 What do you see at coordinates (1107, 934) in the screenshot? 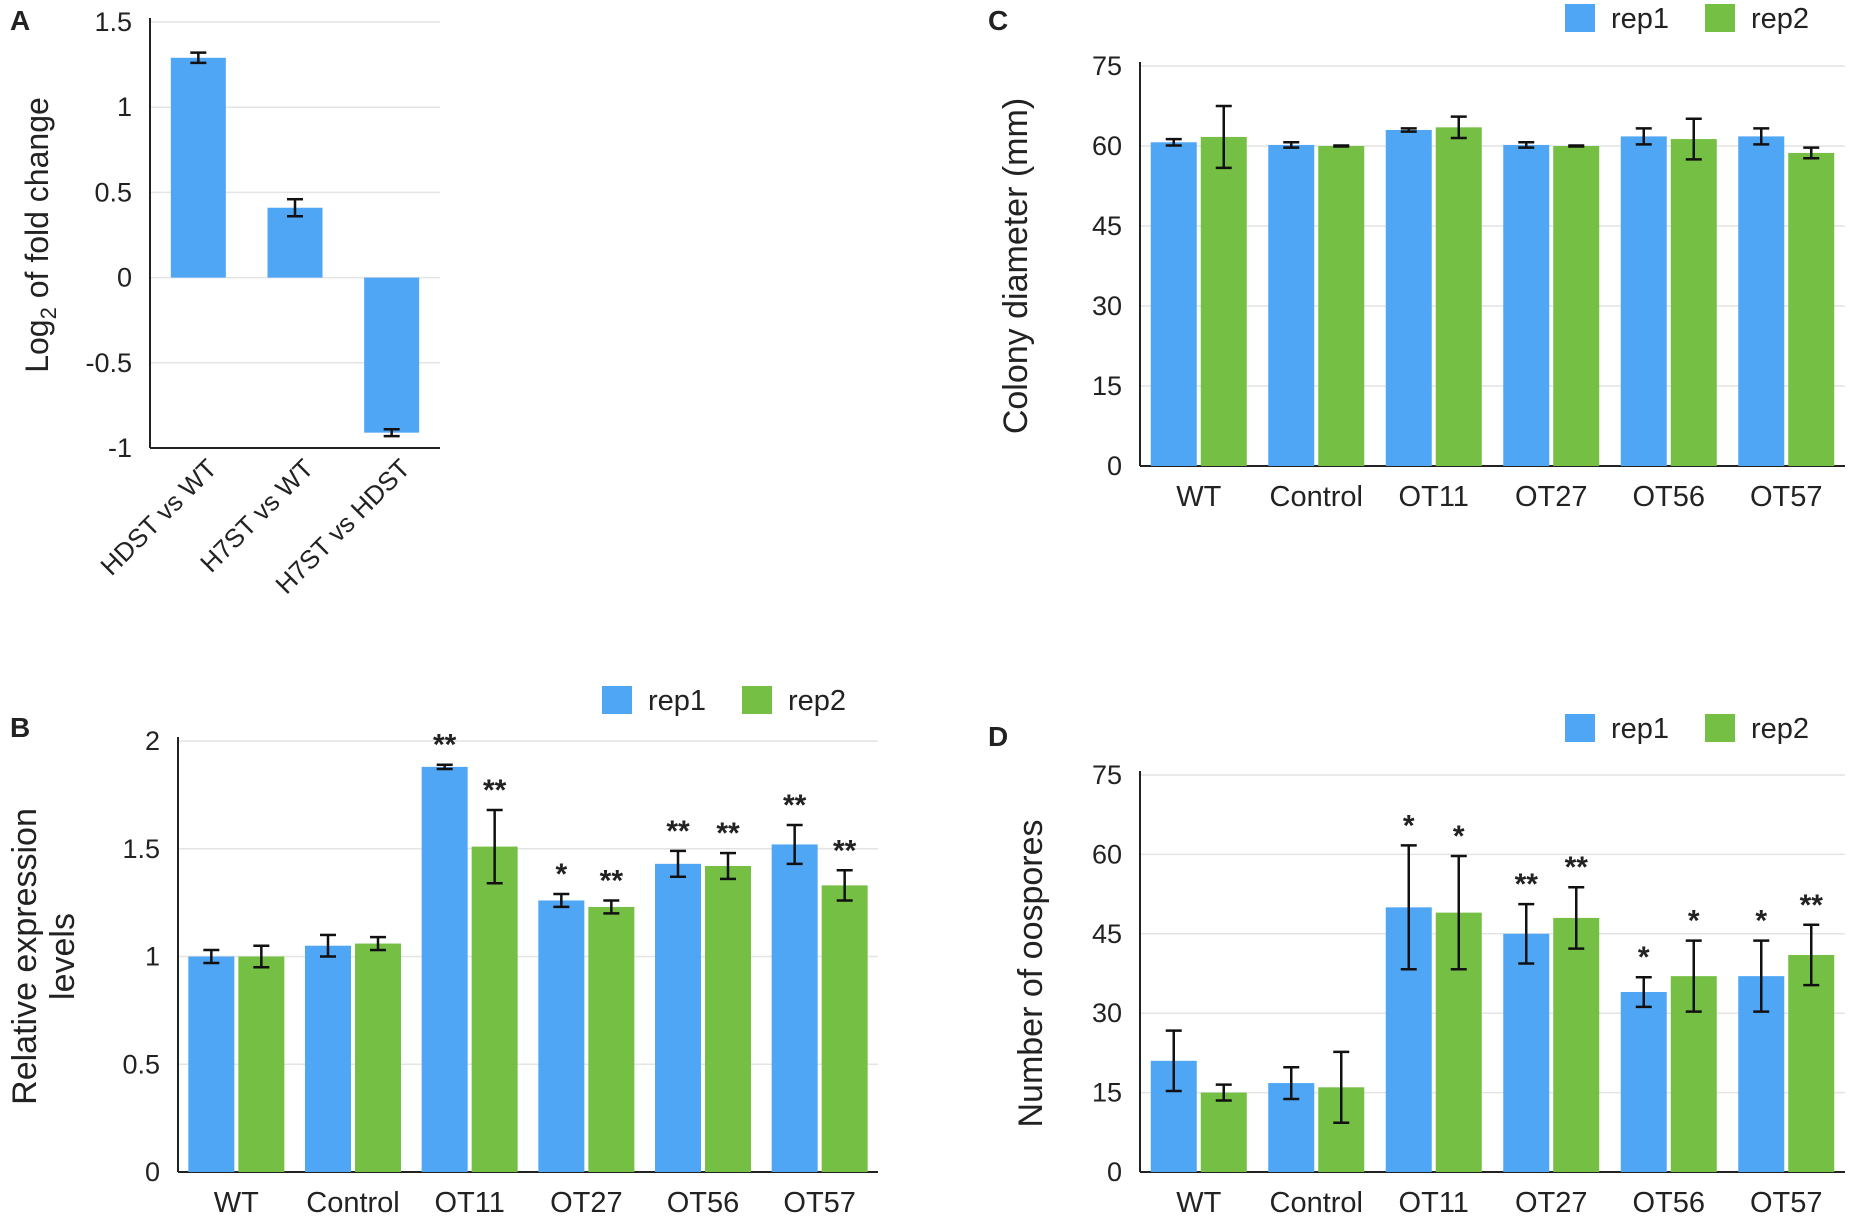
I see `y-tick-label: 45` at bounding box center [1107, 934].